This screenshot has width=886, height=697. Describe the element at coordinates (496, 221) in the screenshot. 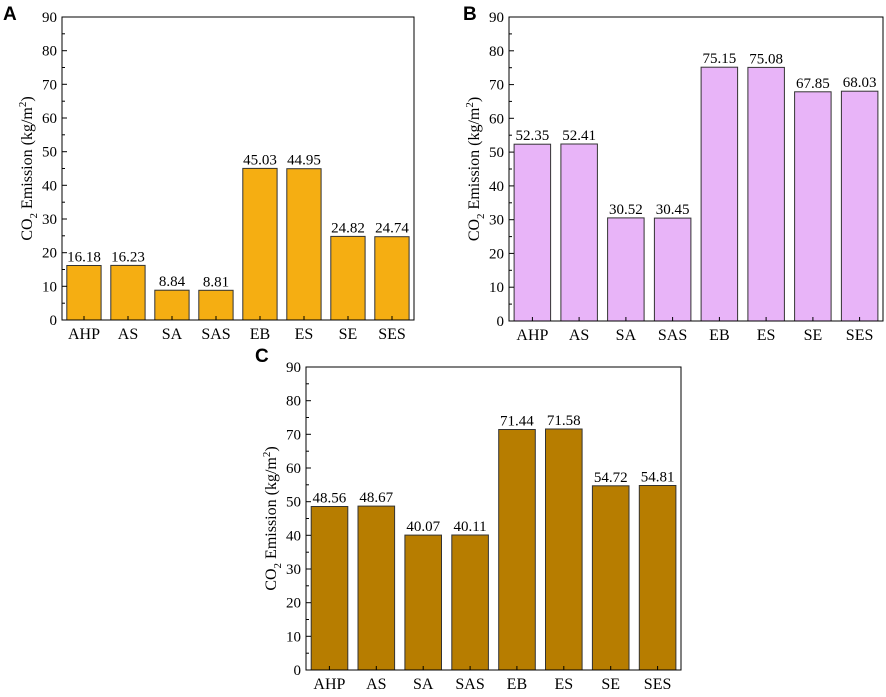

I see `y-tick-label: 30` at that location.